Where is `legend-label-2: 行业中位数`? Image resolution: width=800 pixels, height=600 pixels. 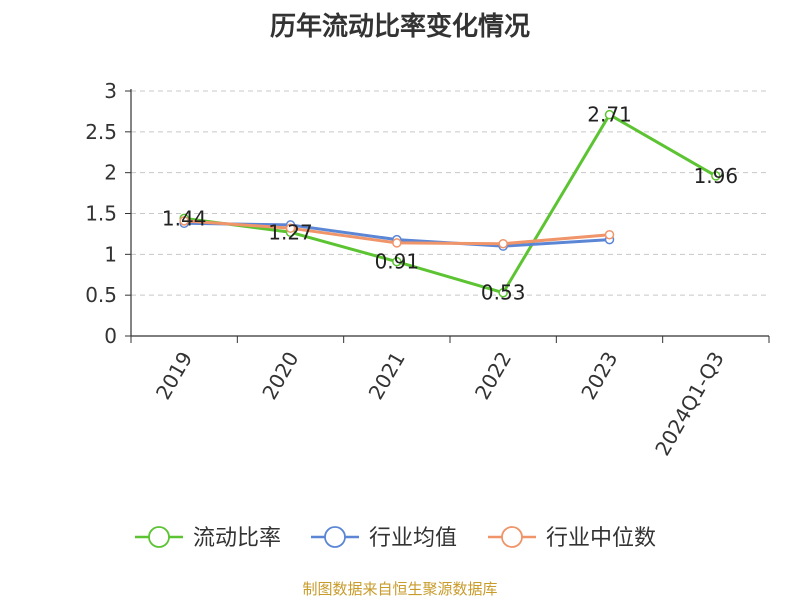
legend-label-2: 行业中位数 is located at coordinates (601, 538).